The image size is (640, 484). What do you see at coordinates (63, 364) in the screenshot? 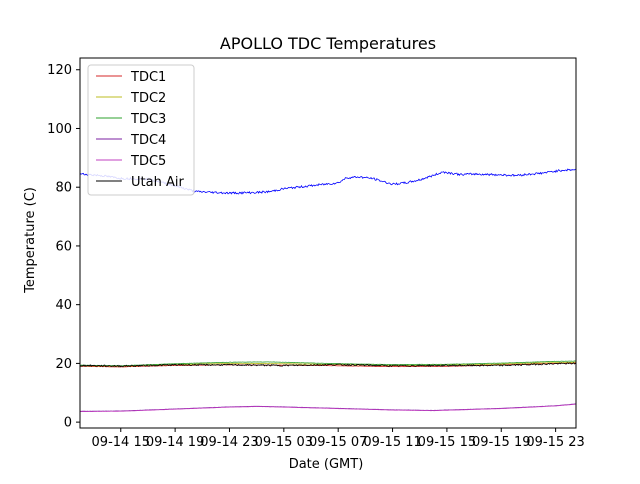
I see `y-tick-label: 20` at bounding box center [63, 364].